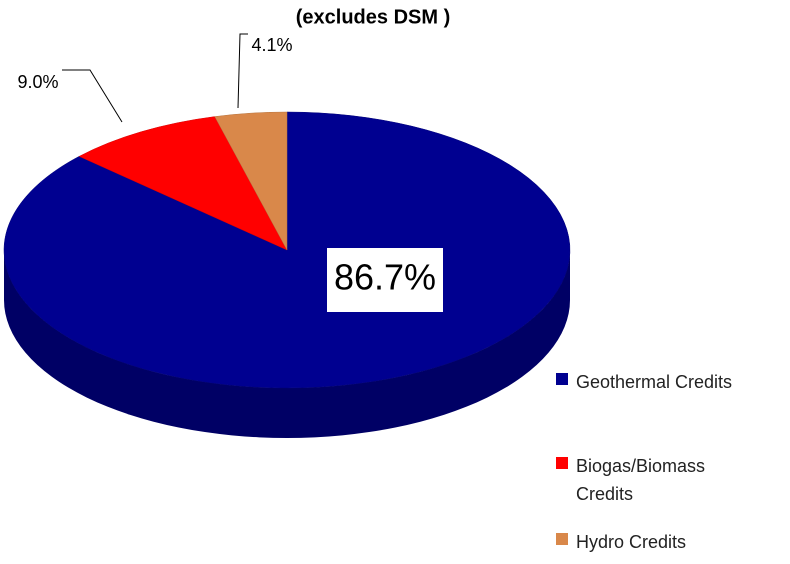 Image resolution: width=790 pixels, height=564 pixels. I want to click on legend-item: Hydro Credits, so click(656, 542).